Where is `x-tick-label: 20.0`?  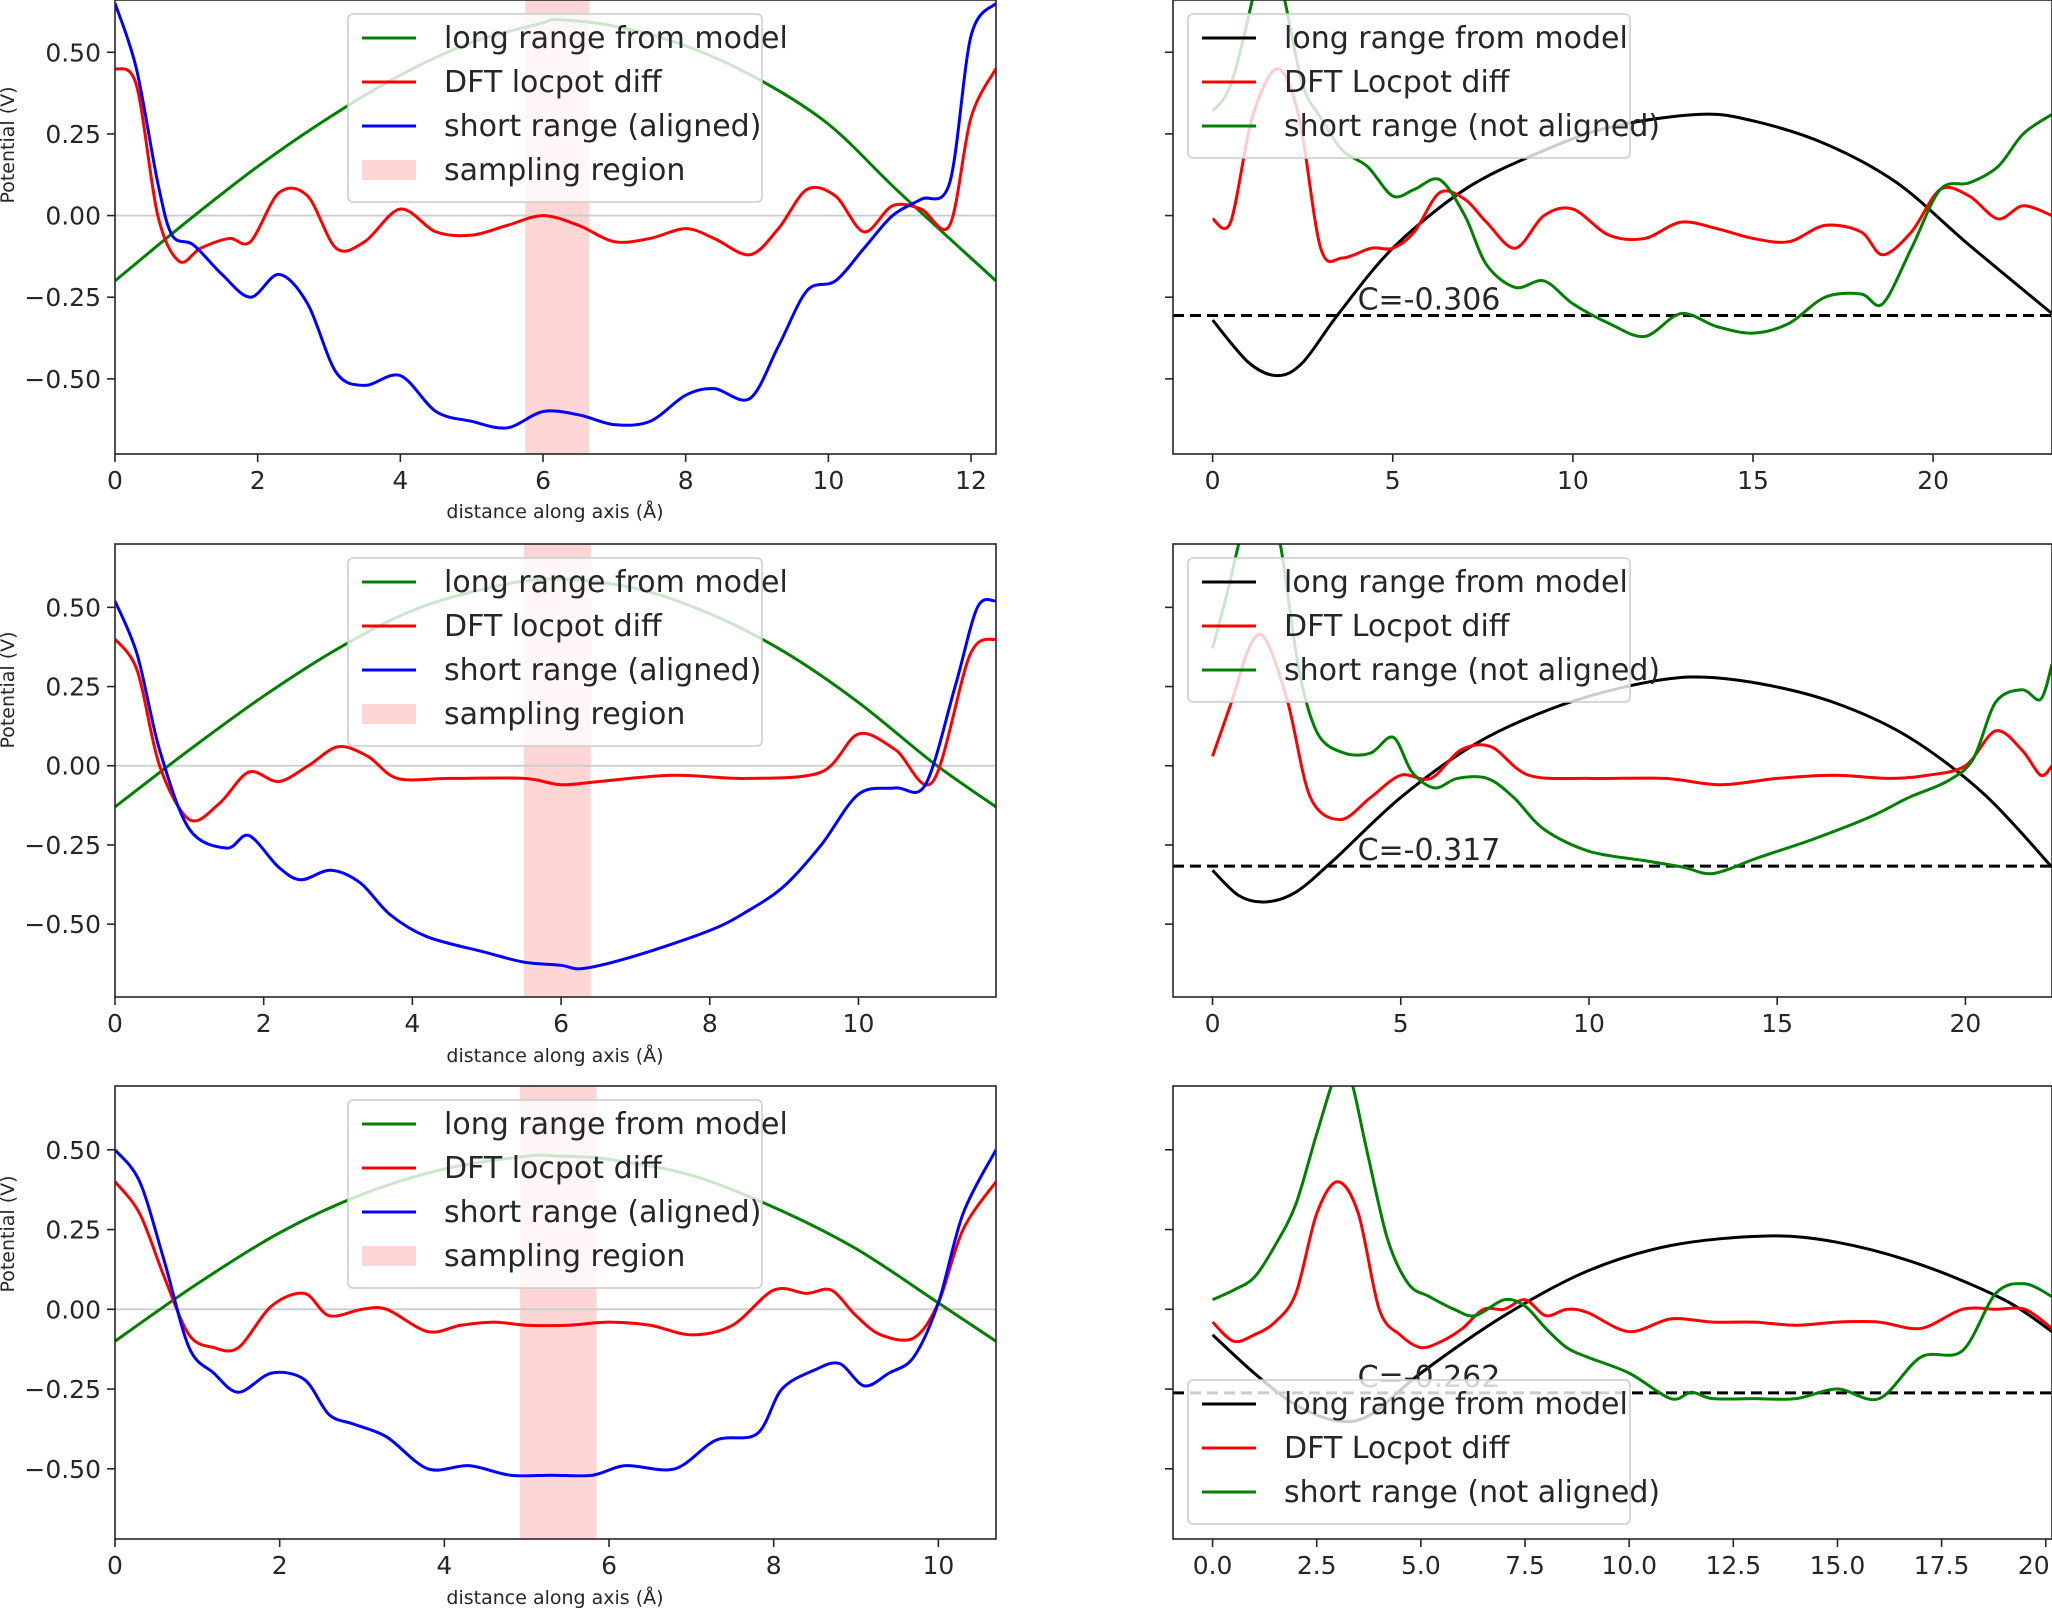 x-tick-label: 20.0 is located at coordinates (2035, 1565).